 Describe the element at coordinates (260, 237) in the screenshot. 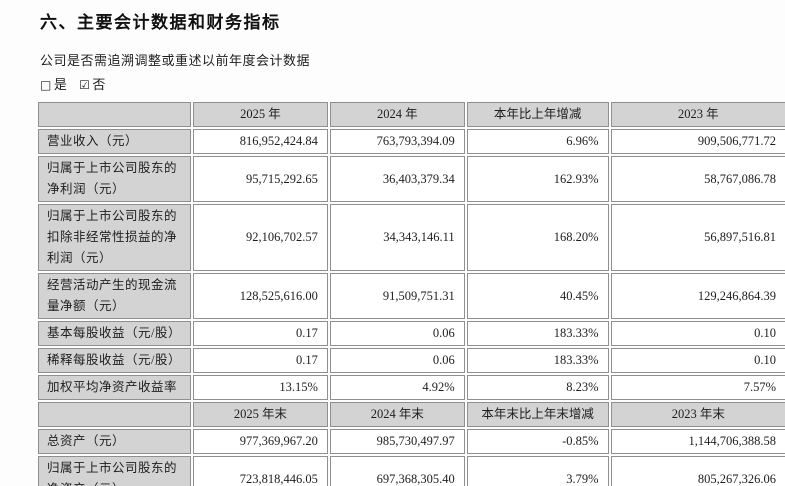

I see `cell-2025: 92,106,702.57` at that location.